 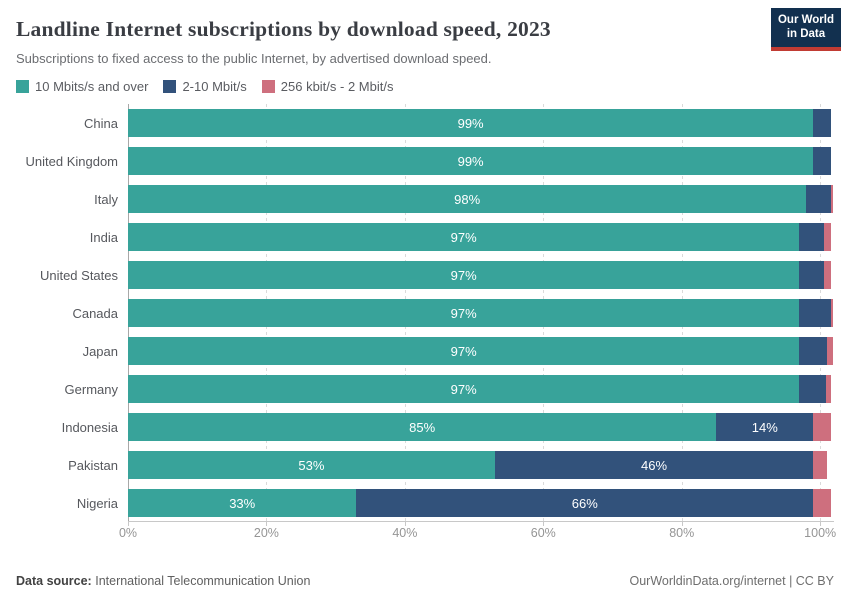 I want to click on bar-row-germany: Germany 97%, so click(x=425, y=389).